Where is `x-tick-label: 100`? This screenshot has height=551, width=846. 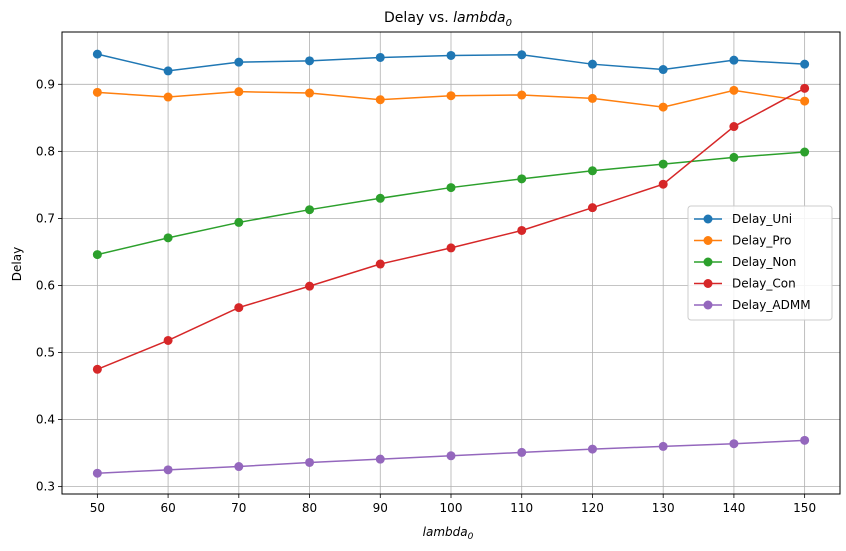 x-tick-label: 100 is located at coordinates (451, 508).